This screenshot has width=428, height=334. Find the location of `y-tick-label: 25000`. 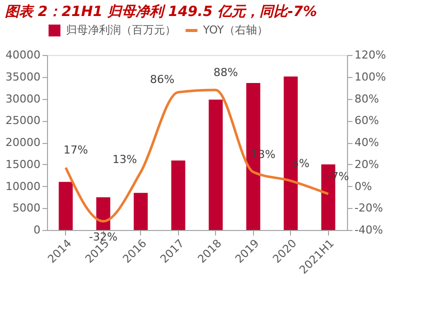

y-tick-label: 25000 is located at coordinates (23, 121).